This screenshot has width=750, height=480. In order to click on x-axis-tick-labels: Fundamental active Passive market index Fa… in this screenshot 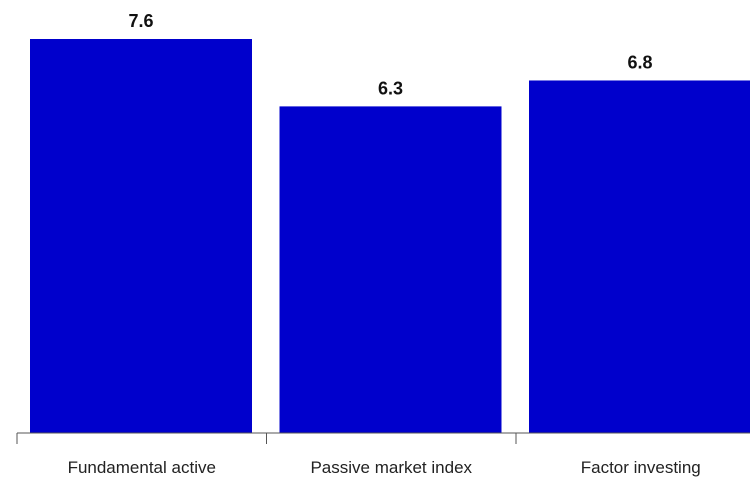, I will do `click(384, 467)`.